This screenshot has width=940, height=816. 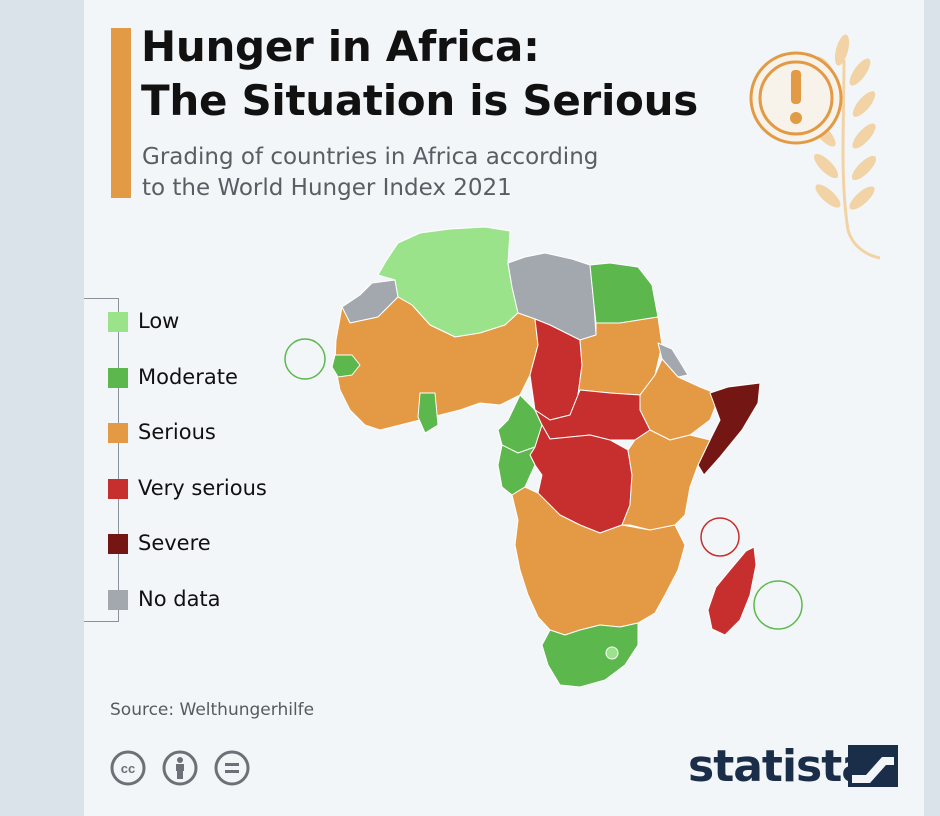 I want to click on region-somalia, so click(x=729, y=429).